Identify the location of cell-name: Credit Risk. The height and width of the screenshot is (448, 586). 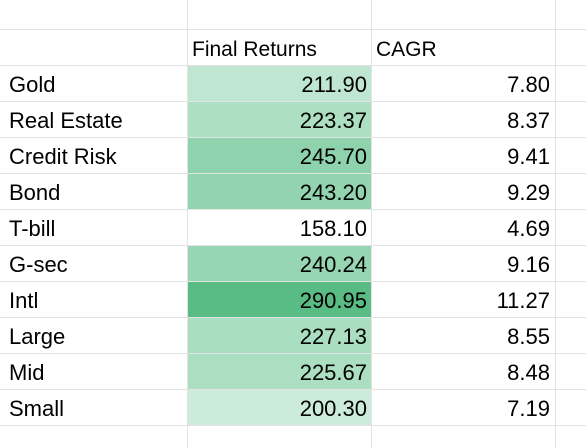
(63, 156).